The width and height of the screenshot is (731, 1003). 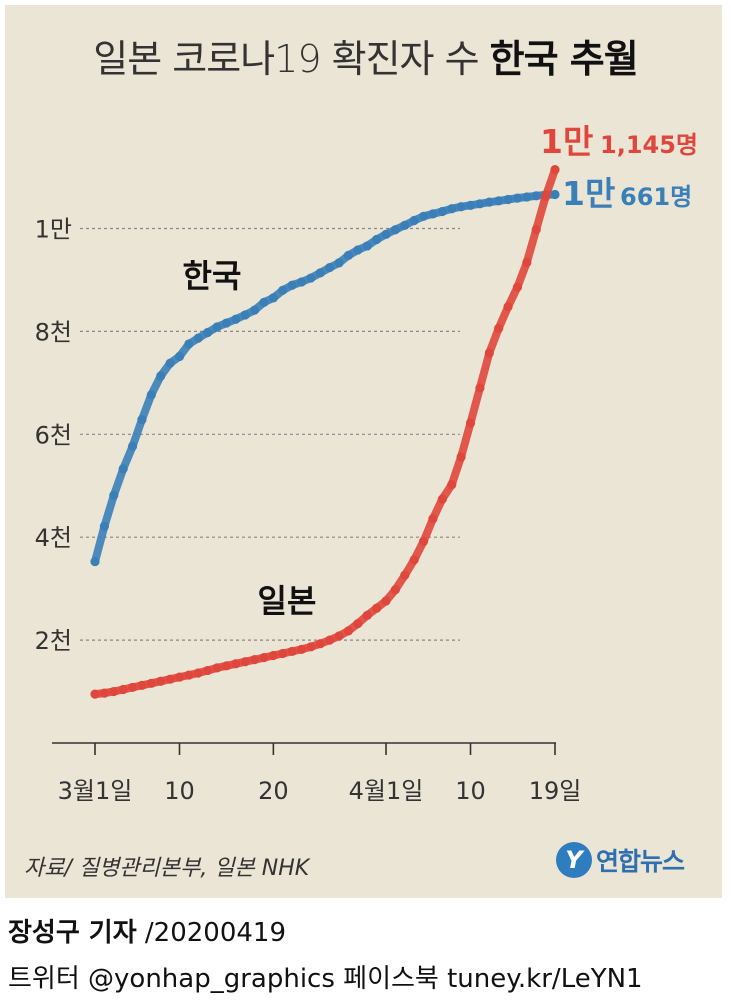 What do you see at coordinates (53, 641) in the screenshot?
I see `y-tick-label: 2천` at bounding box center [53, 641].